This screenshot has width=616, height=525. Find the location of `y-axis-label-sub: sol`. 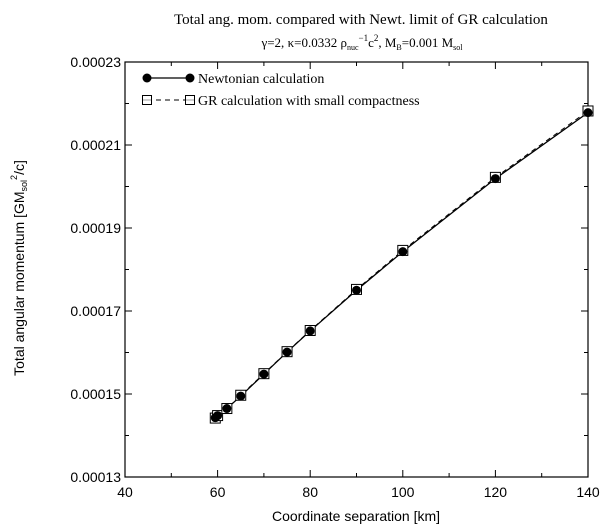

y-axis-label-sub: sol is located at coordinates (24, 186).